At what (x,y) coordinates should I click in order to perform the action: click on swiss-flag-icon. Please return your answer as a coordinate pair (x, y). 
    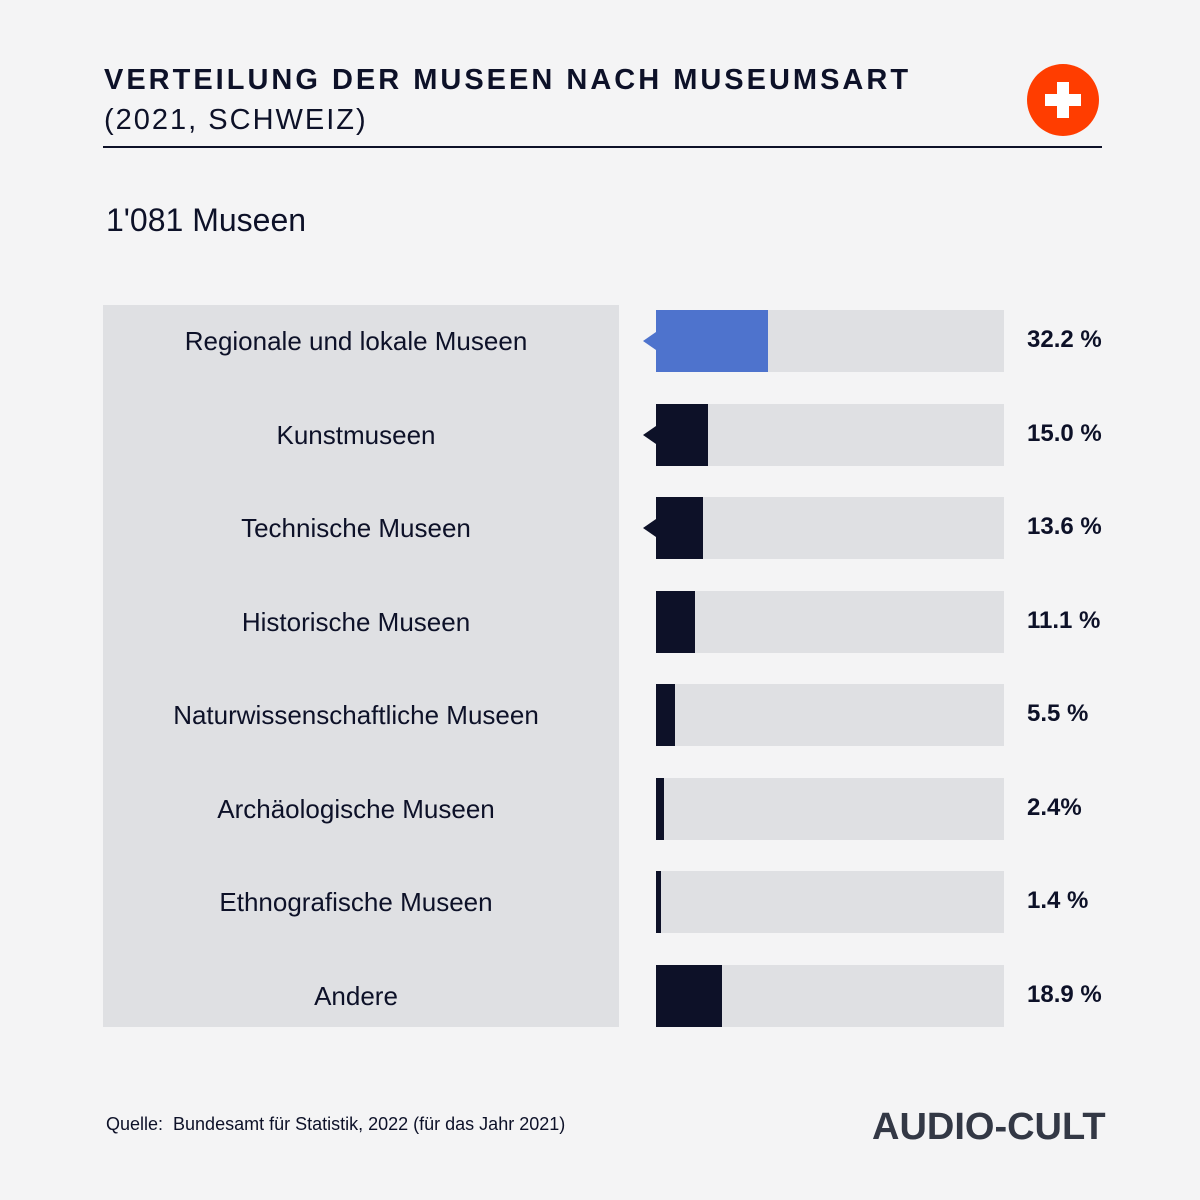
    Looking at the image, I should click on (1063, 100).